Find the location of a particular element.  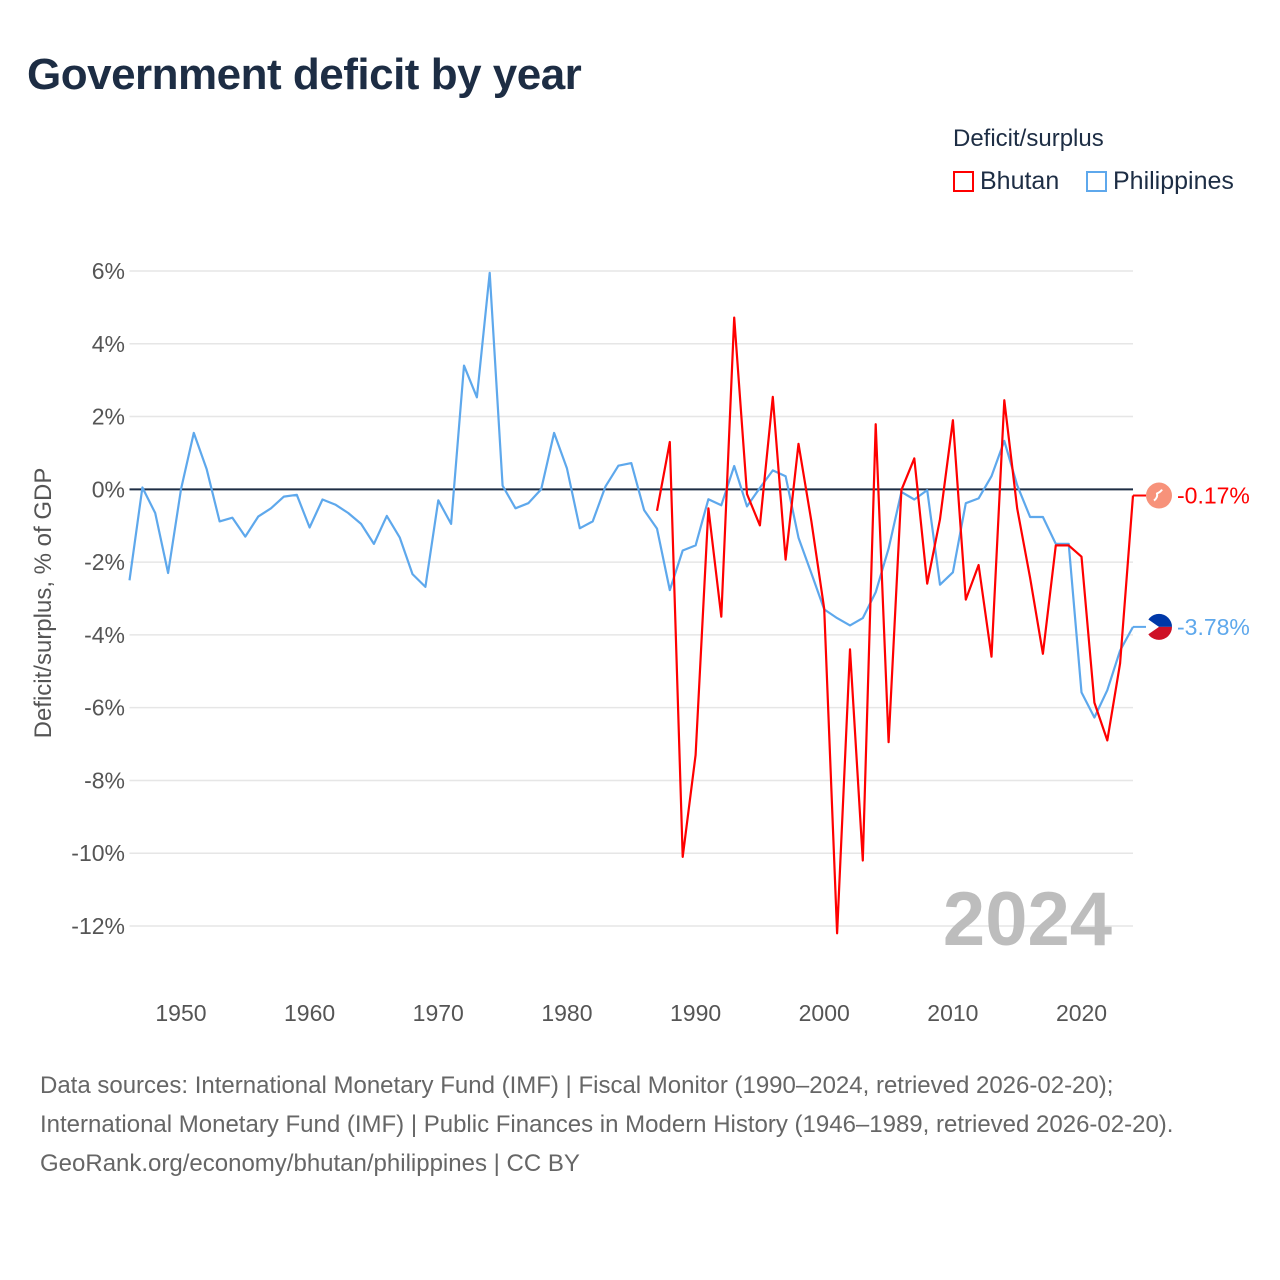

end-value-label-bhutan: -0.17% is located at coordinates (1213, 496).